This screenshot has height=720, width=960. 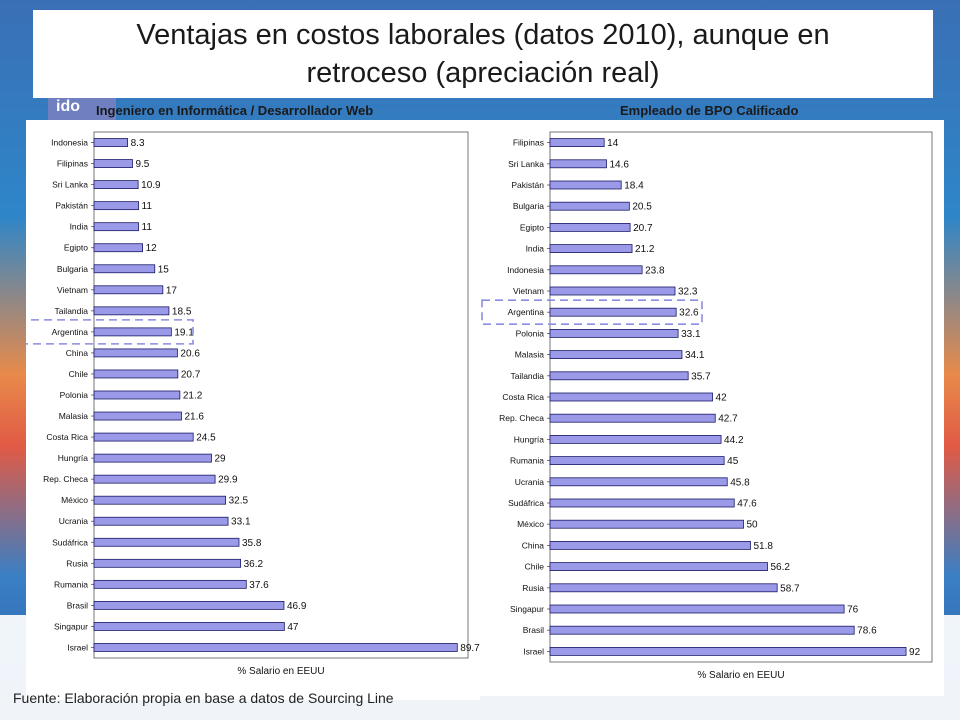 What do you see at coordinates (867, 631) in the screenshot?
I see `value-label: 78.6` at bounding box center [867, 631].